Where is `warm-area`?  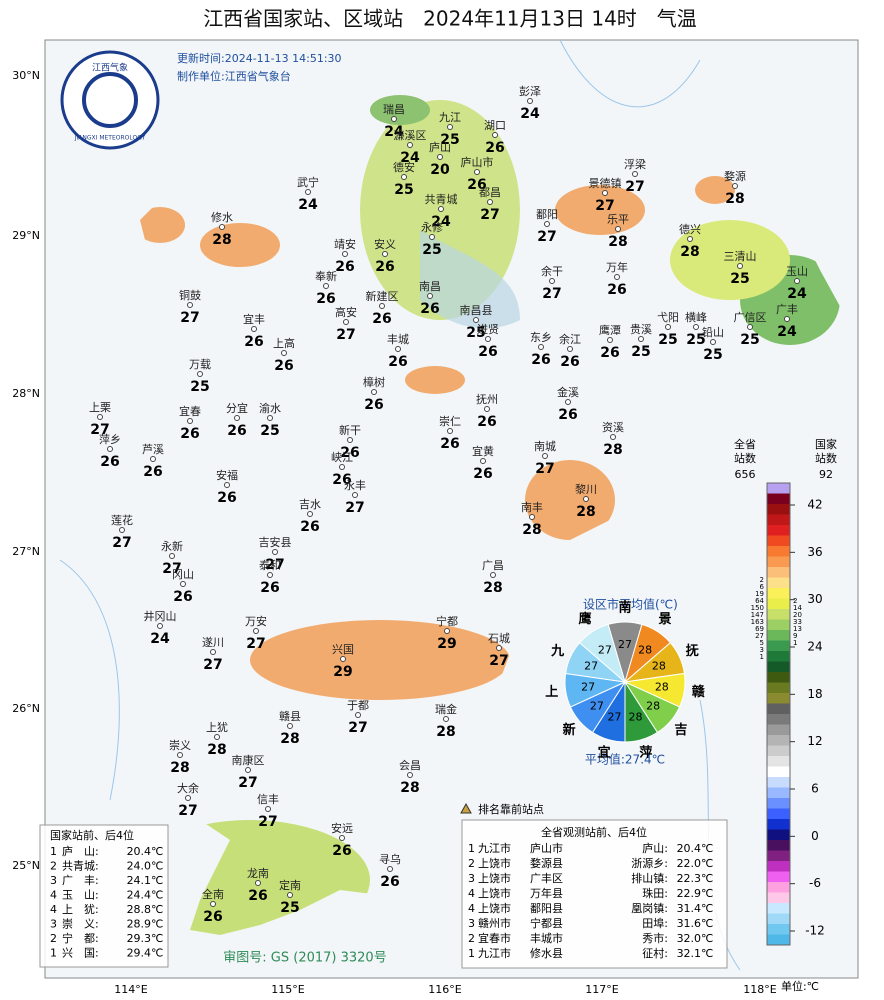 warm-area is located at coordinates (160, 225).